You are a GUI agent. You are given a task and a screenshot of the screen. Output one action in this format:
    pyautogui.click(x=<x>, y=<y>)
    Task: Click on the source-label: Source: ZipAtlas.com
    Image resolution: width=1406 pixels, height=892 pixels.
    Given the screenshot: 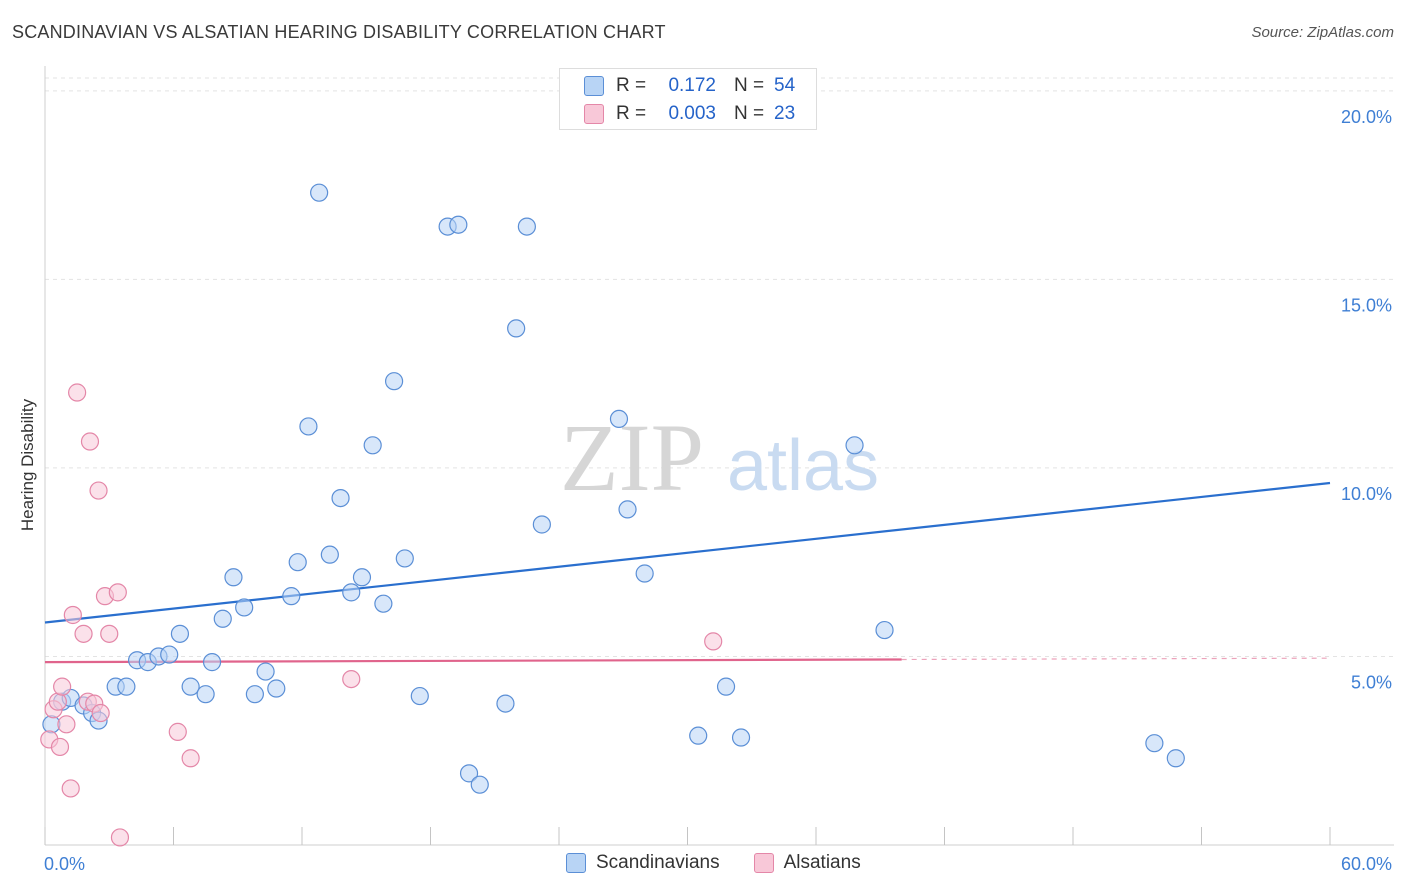 What is the action you would take?
    pyautogui.click(x=1322, y=32)
    